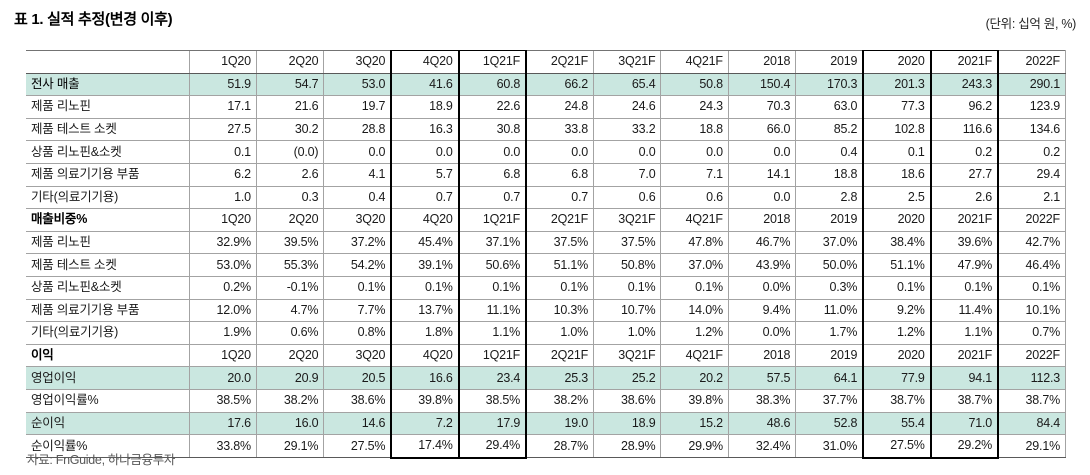 Image resolution: width=1090 pixels, height=475 pixels. Describe the element at coordinates (627, 107) in the screenshot. I see `value-cell: 24.6` at that location.